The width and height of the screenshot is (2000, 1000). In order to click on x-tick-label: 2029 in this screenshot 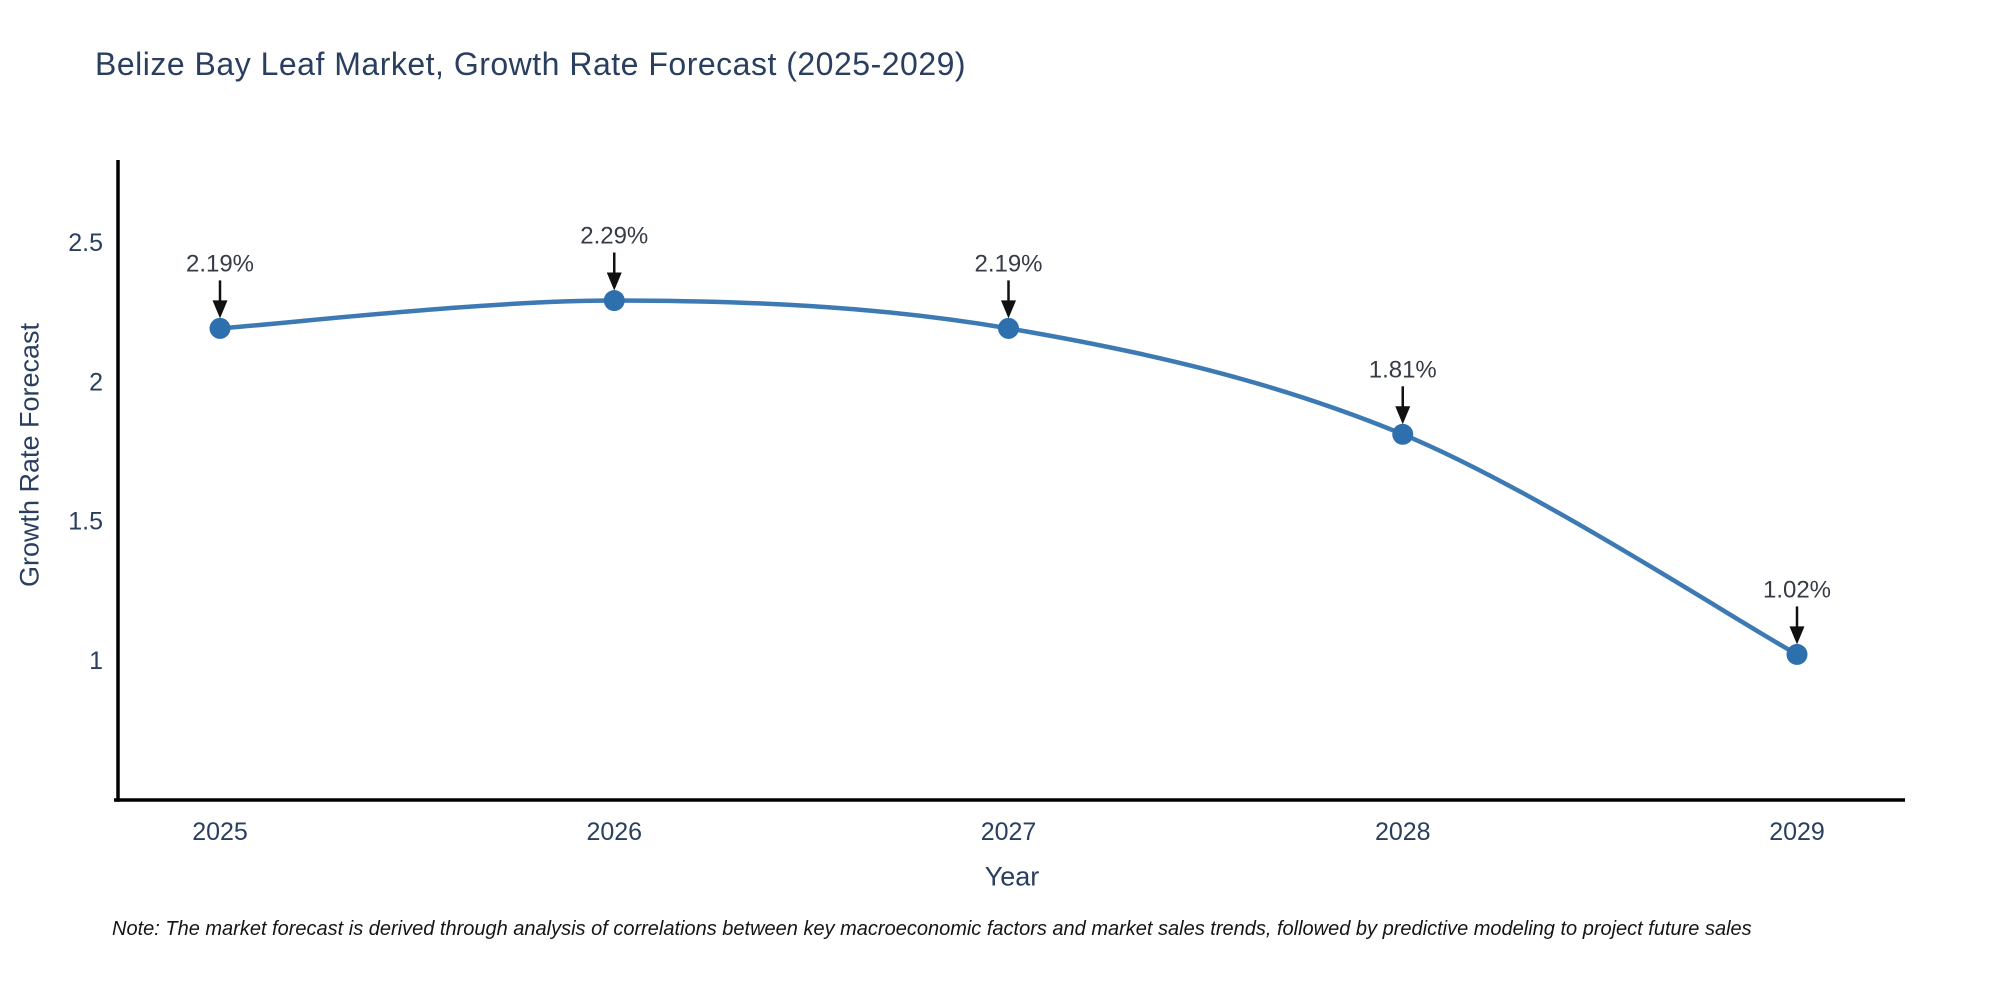, I will do `click(1797, 832)`.